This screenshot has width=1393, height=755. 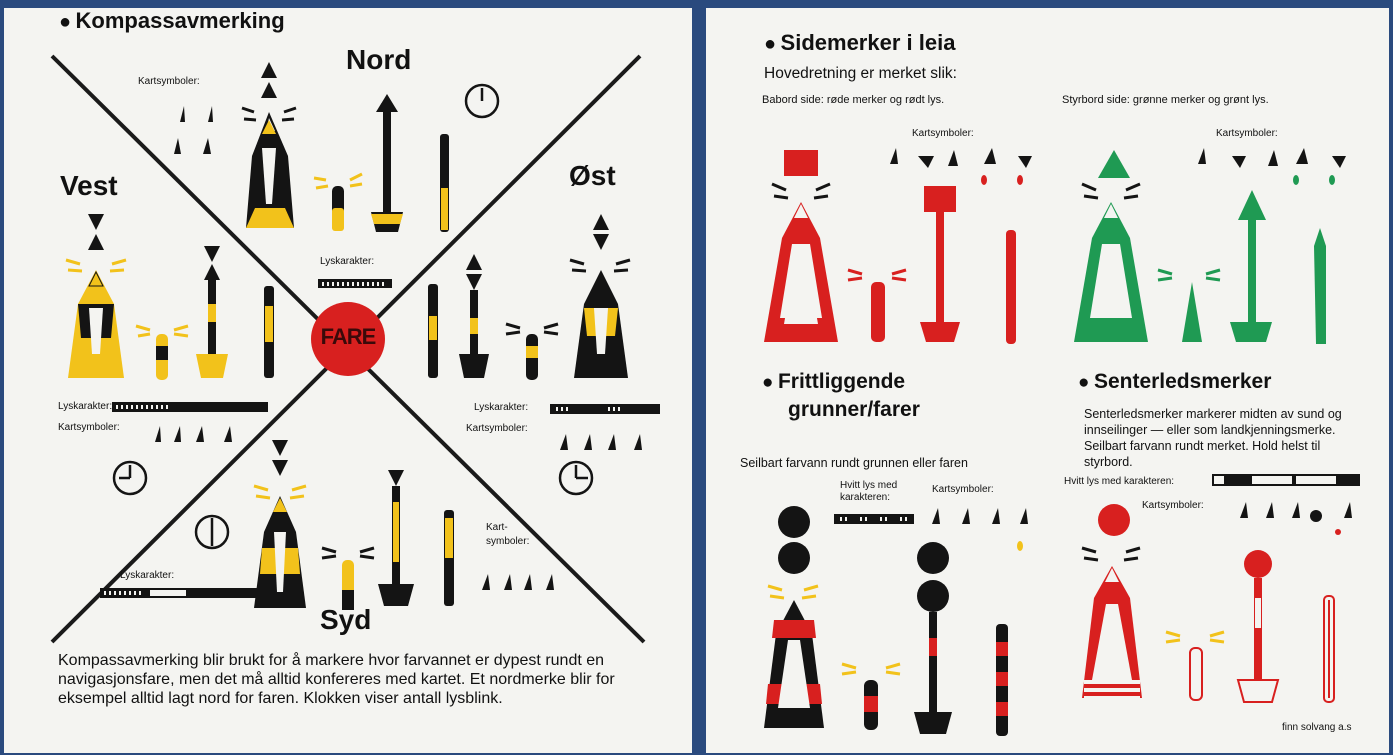 What do you see at coordinates (497, 428) in the screenshot?
I see `east-chart-symbols-label: Kartsymboler:` at bounding box center [497, 428].